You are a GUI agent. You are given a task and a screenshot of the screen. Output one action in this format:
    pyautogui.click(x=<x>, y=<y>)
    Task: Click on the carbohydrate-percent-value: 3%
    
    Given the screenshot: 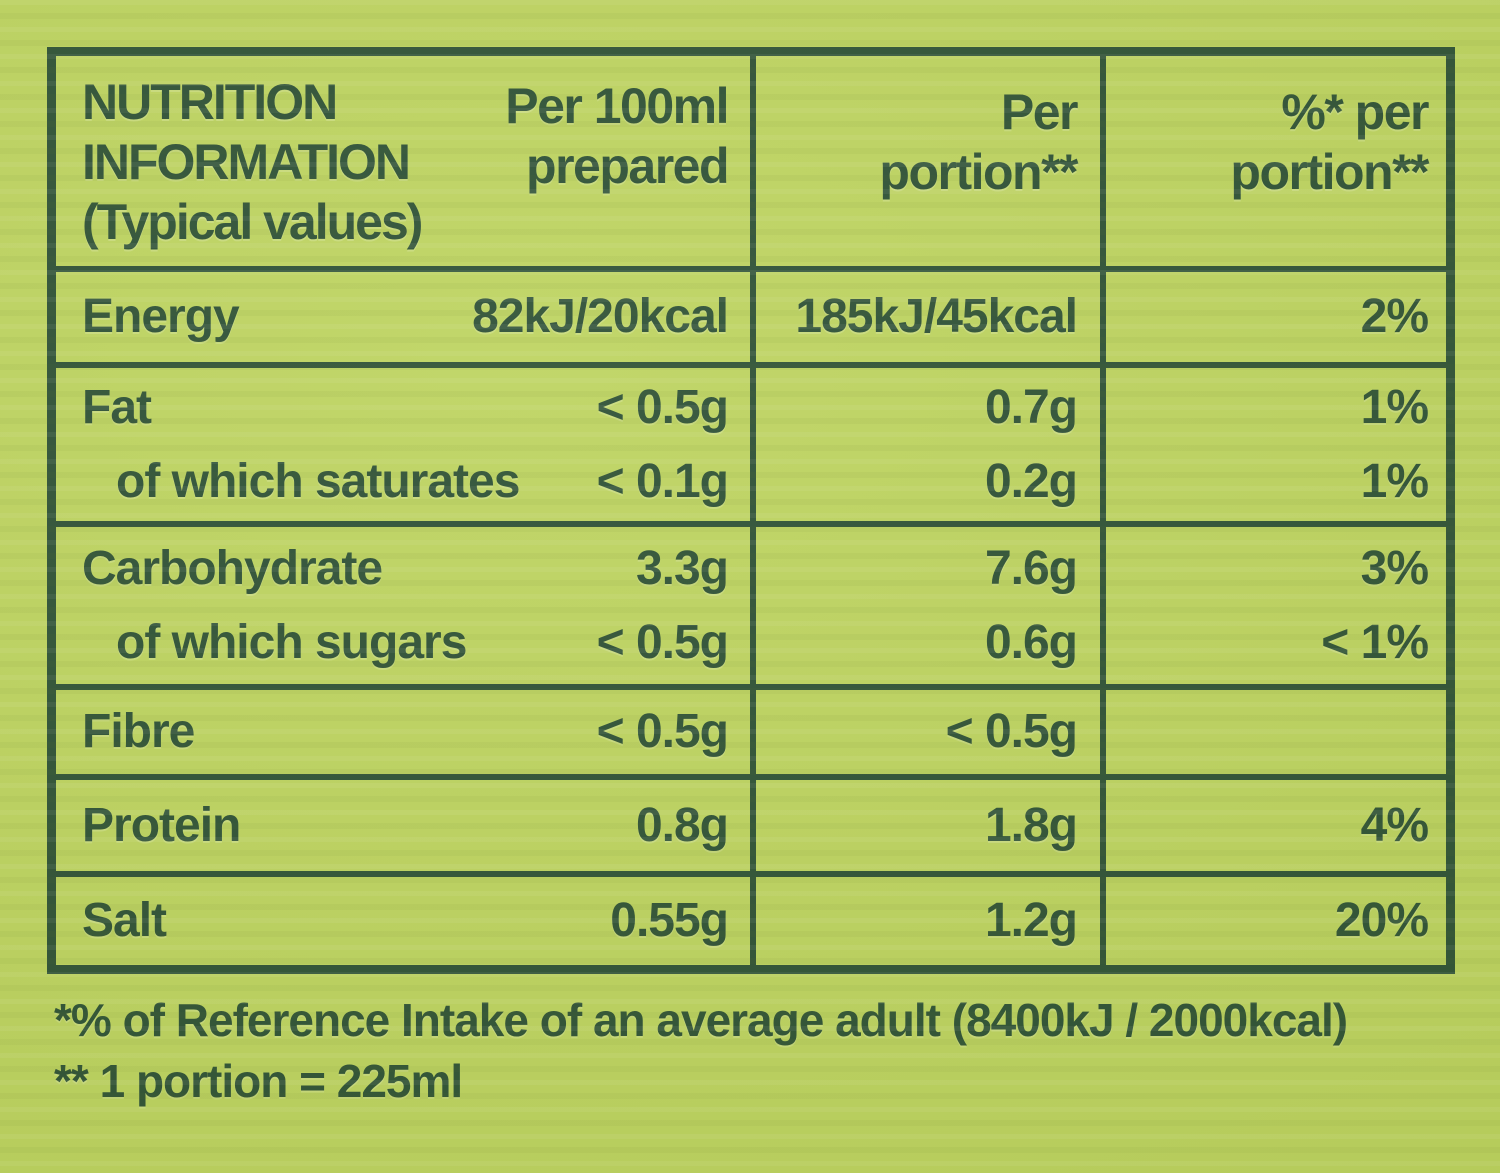 What is the action you would take?
    pyautogui.click(x=1394, y=568)
    